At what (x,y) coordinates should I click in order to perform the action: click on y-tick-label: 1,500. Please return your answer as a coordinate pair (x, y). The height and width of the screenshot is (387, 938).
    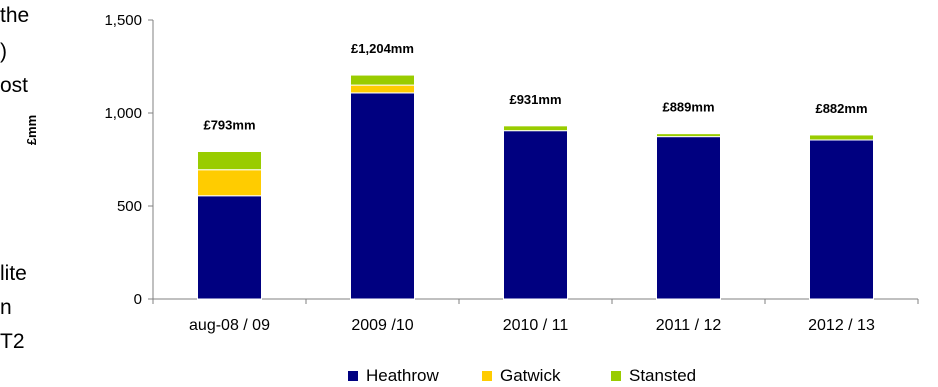
    Looking at the image, I should click on (123, 20).